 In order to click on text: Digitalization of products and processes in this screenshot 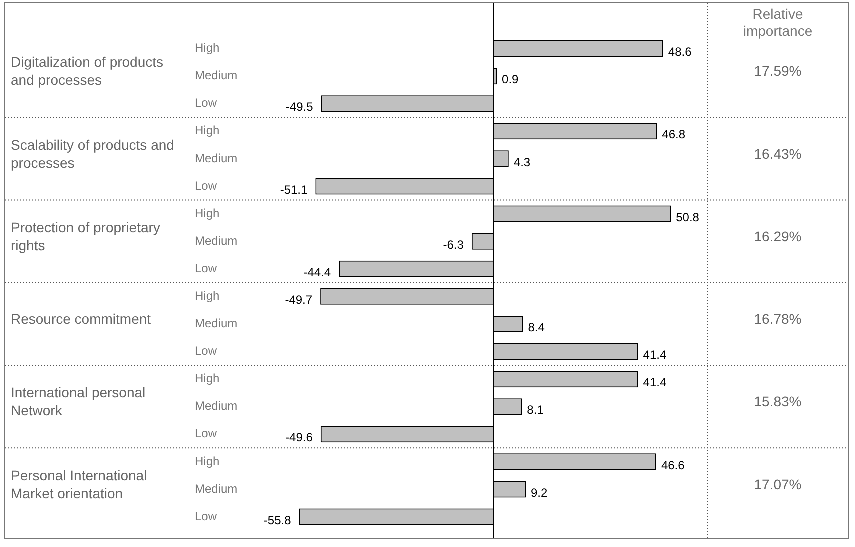, I will do `click(87, 71)`.